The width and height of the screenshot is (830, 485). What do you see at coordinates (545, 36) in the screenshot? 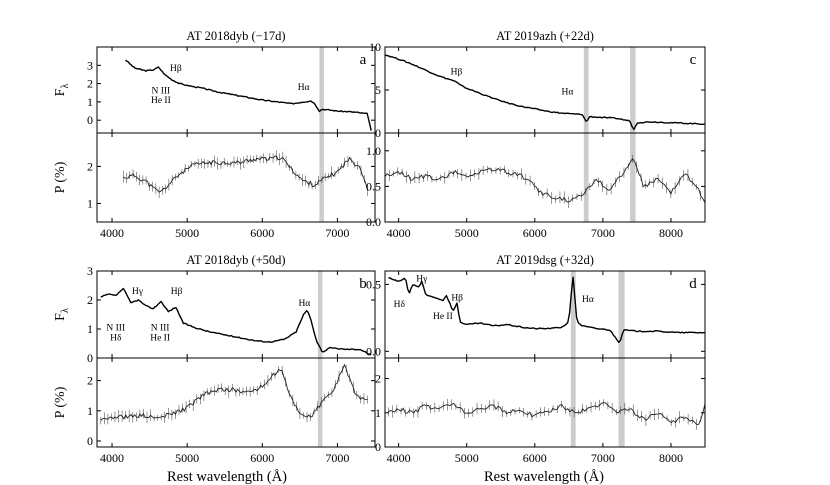
I see `panel-title: AT 2019azh (+22d)` at bounding box center [545, 36].